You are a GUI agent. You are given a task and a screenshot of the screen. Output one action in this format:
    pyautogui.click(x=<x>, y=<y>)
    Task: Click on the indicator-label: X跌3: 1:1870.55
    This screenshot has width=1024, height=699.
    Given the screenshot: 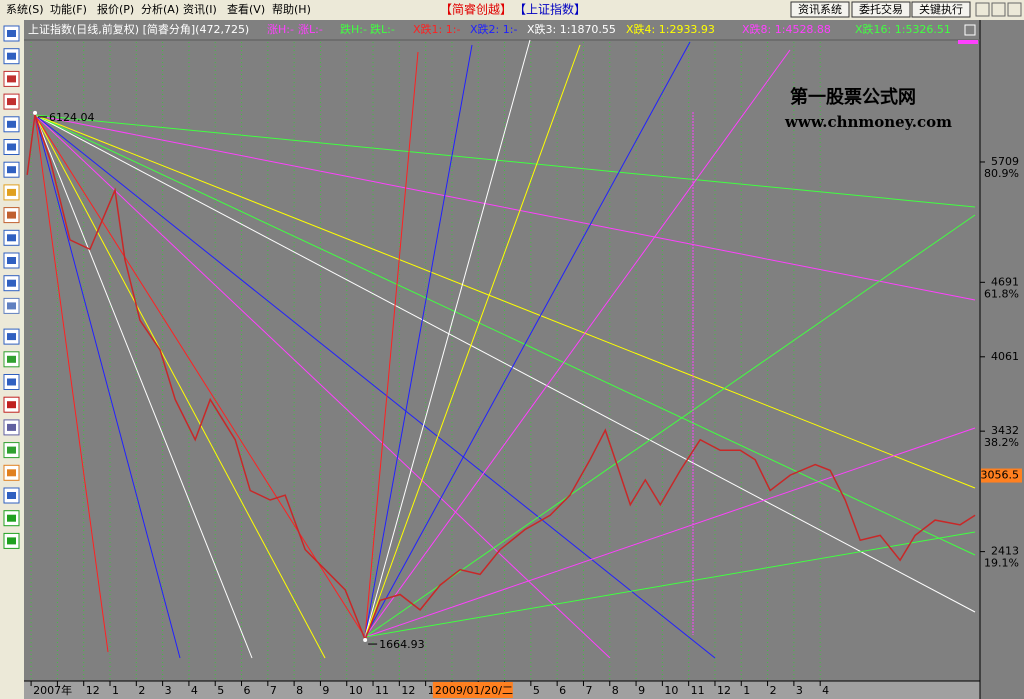 What is the action you would take?
    pyautogui.click(x=571, y=29)
    